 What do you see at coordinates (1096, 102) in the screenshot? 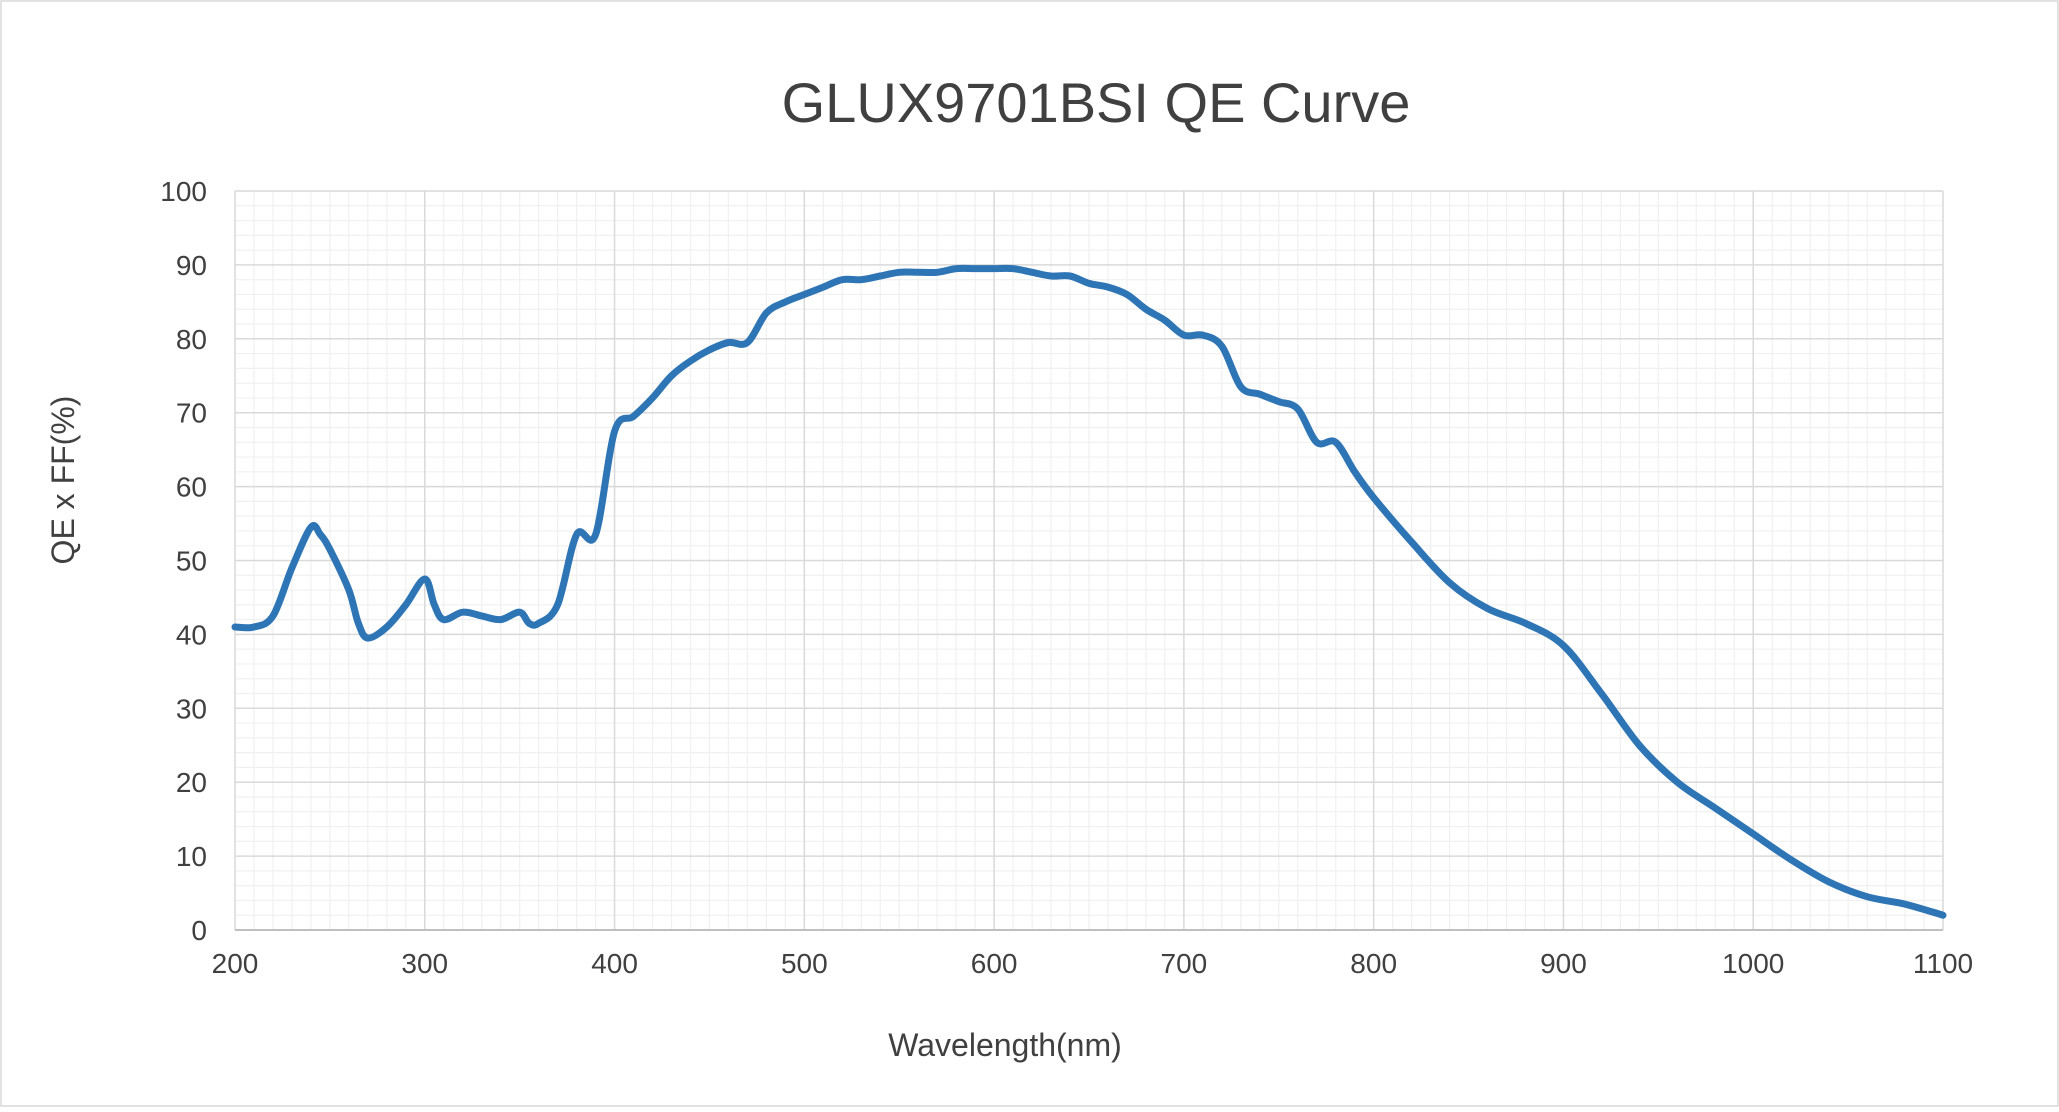
I see `chart-title: GLUX9701BSI QE Curve` at bounding box center [1096, 102].